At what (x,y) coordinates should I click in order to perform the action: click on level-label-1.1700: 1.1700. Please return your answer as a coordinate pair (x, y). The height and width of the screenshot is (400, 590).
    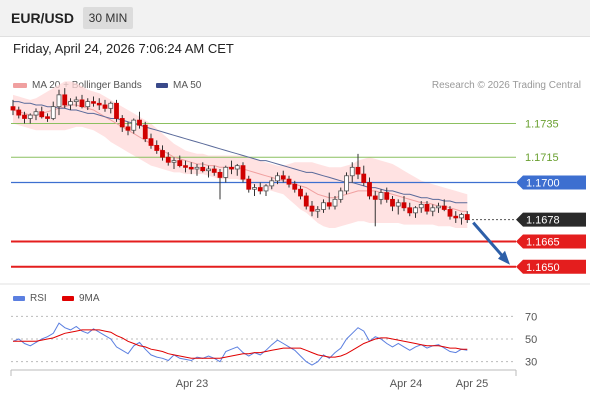
    Looking at the image, I should click on (543, 184).